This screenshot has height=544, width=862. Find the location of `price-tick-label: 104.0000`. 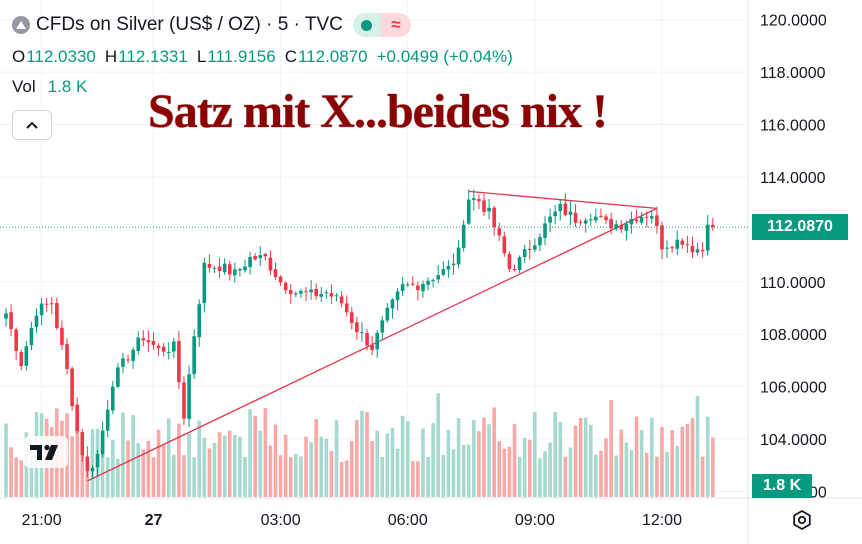

price-tick-label: 104.0000 is located at coordinates (793, 440).